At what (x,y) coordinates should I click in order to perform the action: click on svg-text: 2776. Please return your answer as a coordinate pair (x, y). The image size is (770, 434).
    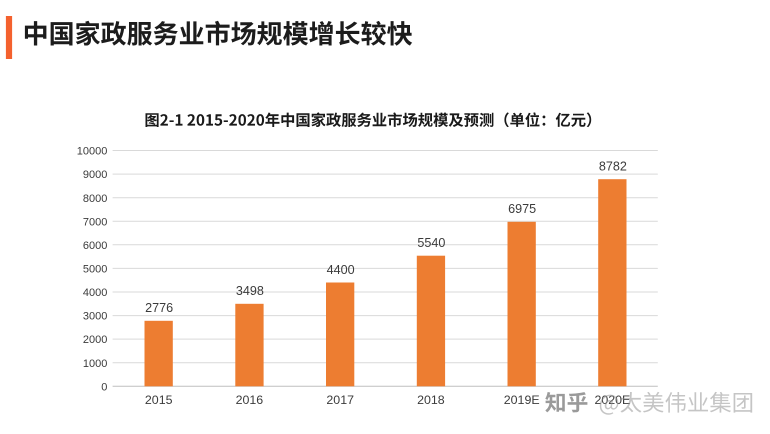
    Looking at the image, I should click on (159, 308).